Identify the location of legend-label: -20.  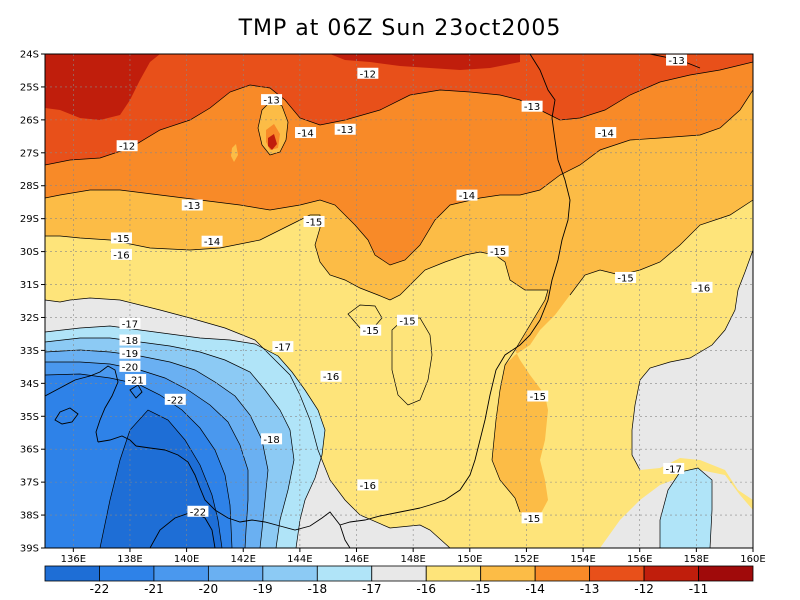
(209, 589).